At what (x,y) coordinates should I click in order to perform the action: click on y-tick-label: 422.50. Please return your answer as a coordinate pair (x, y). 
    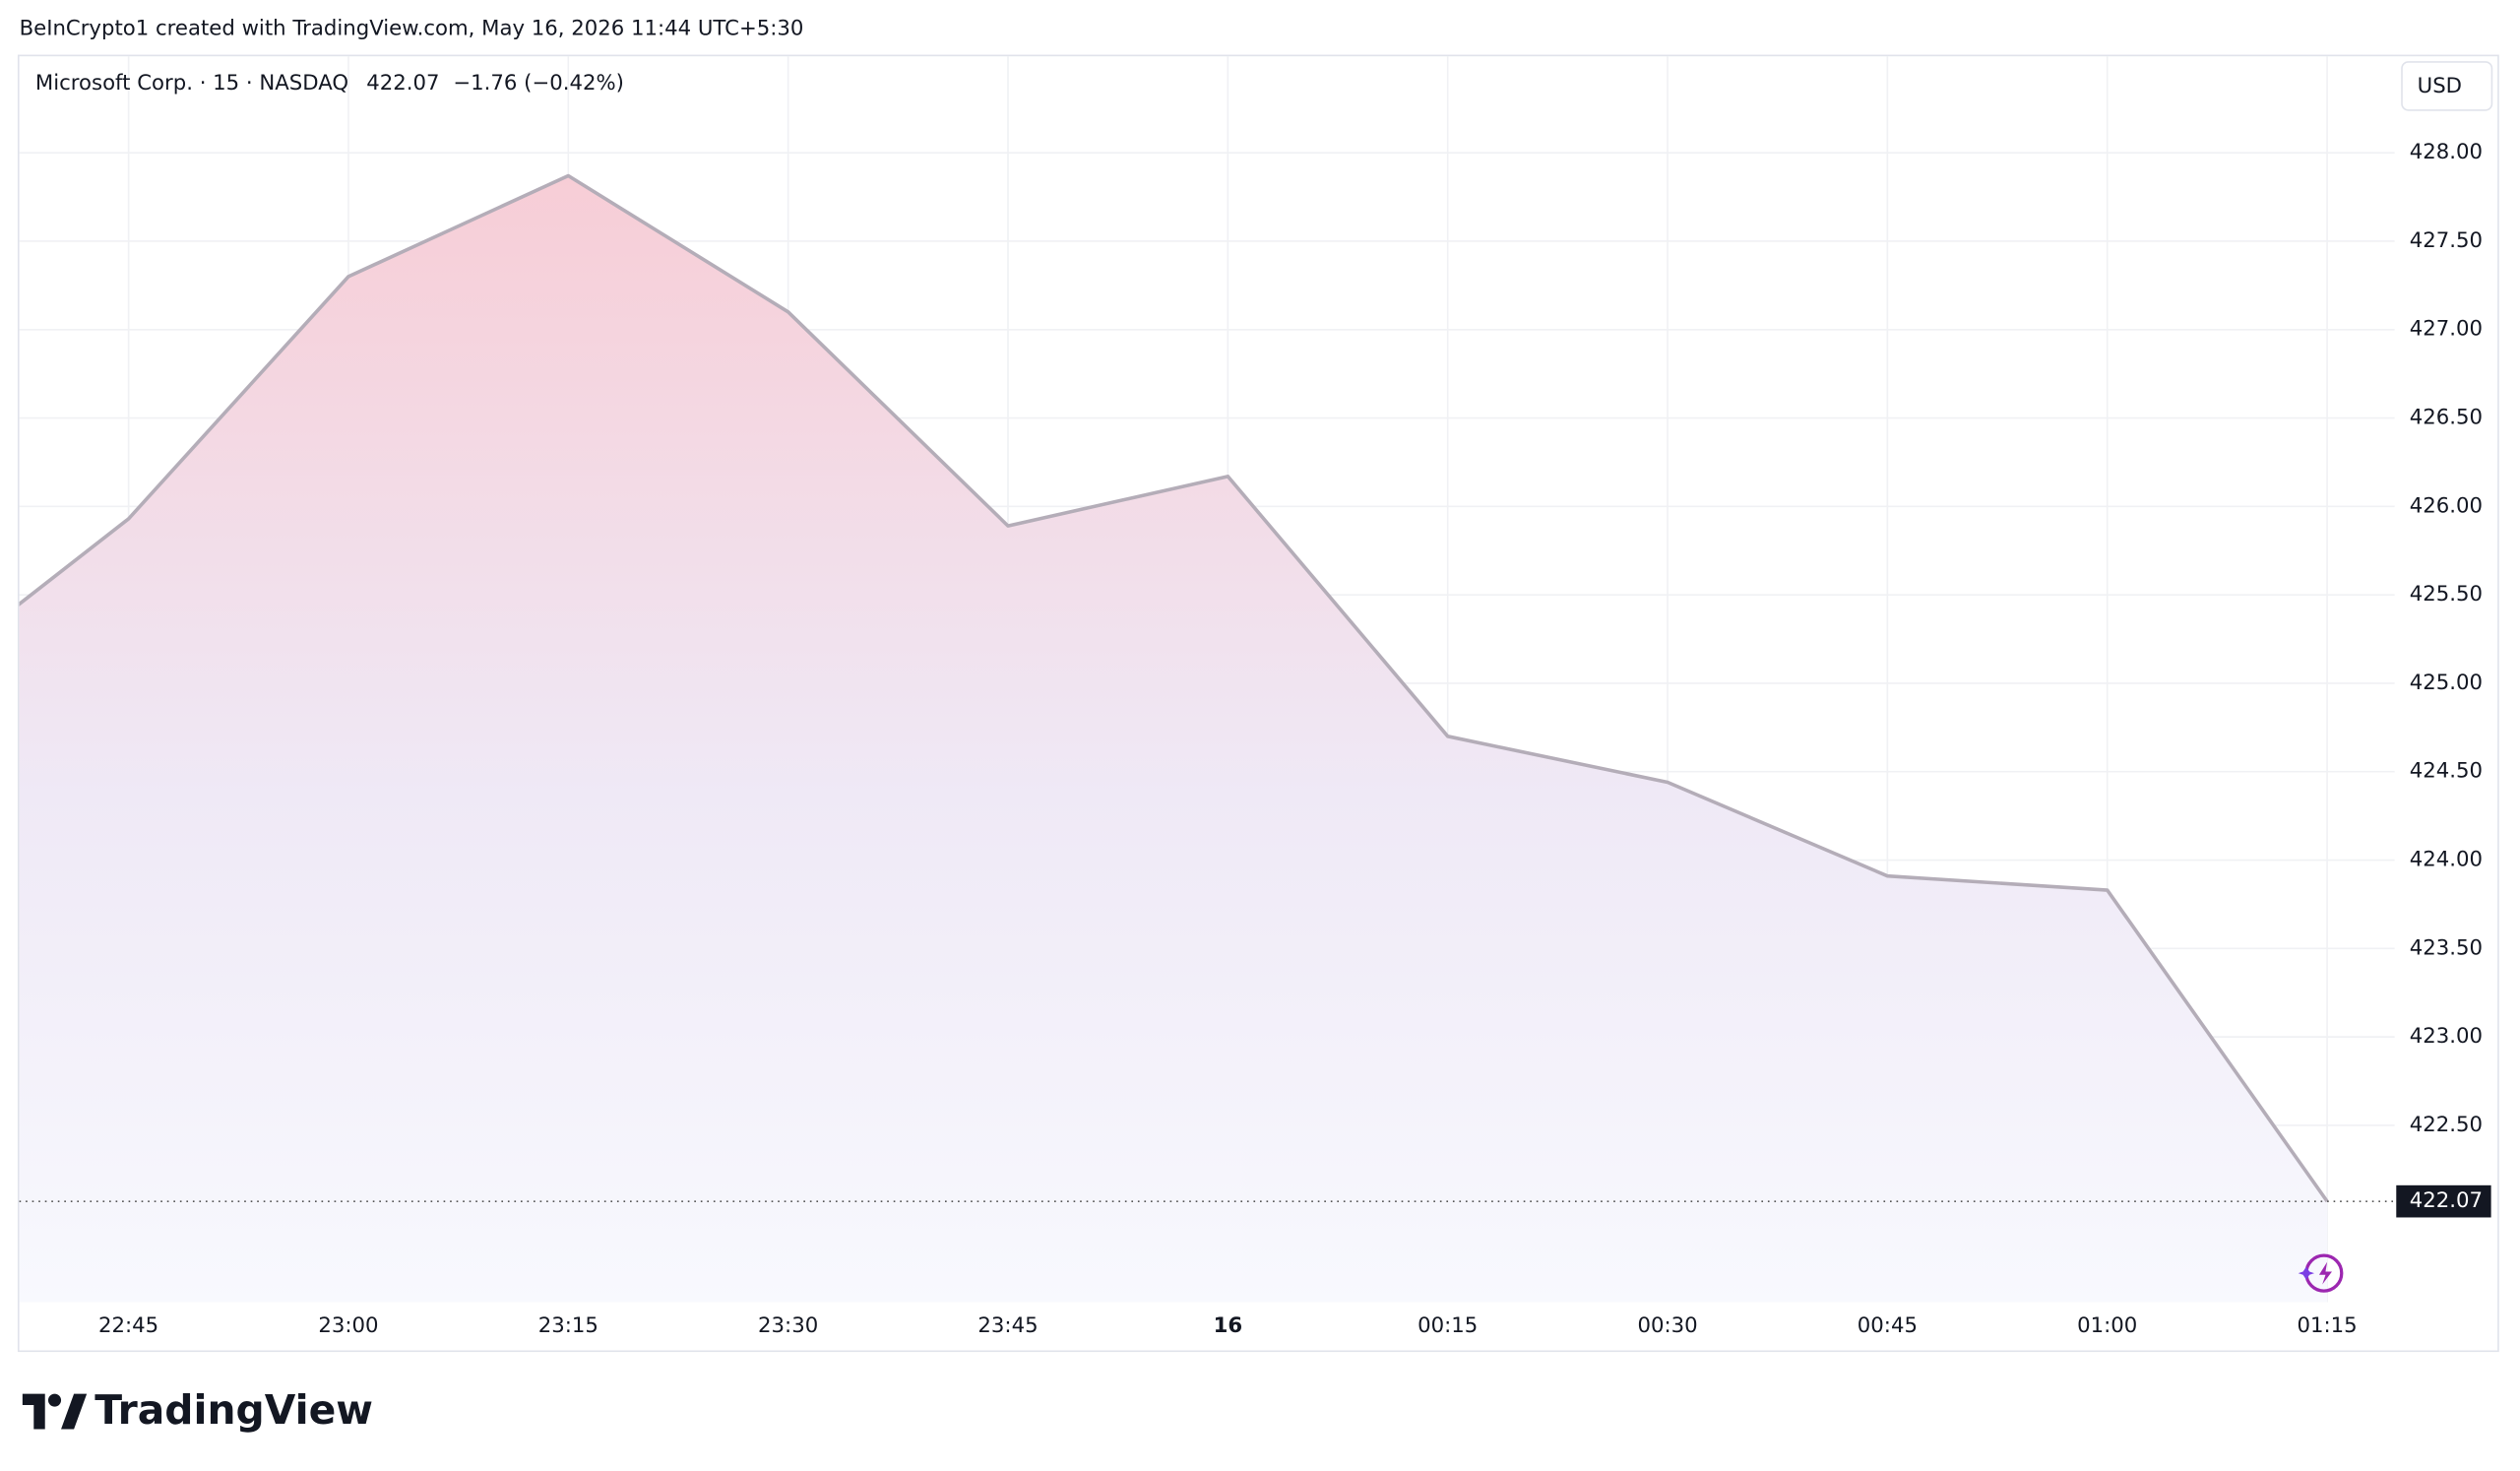
    Looking at the image, I should click on (2446, 1125).